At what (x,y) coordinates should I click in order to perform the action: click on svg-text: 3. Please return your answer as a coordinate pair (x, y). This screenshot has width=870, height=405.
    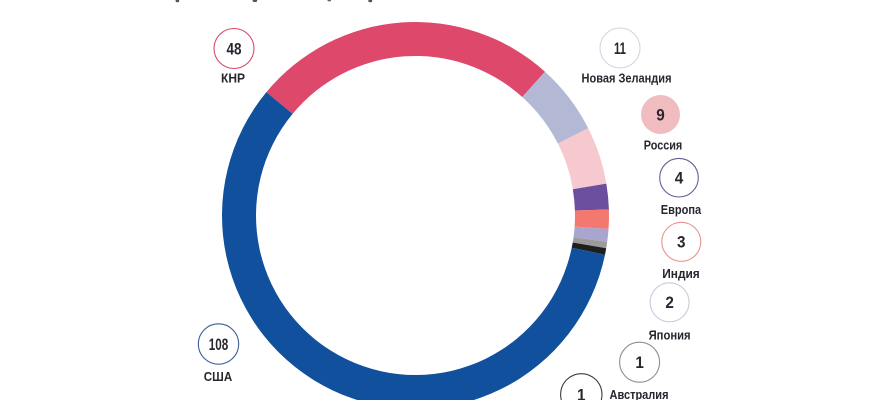
    Looking at the image, I should click on (681, 242).